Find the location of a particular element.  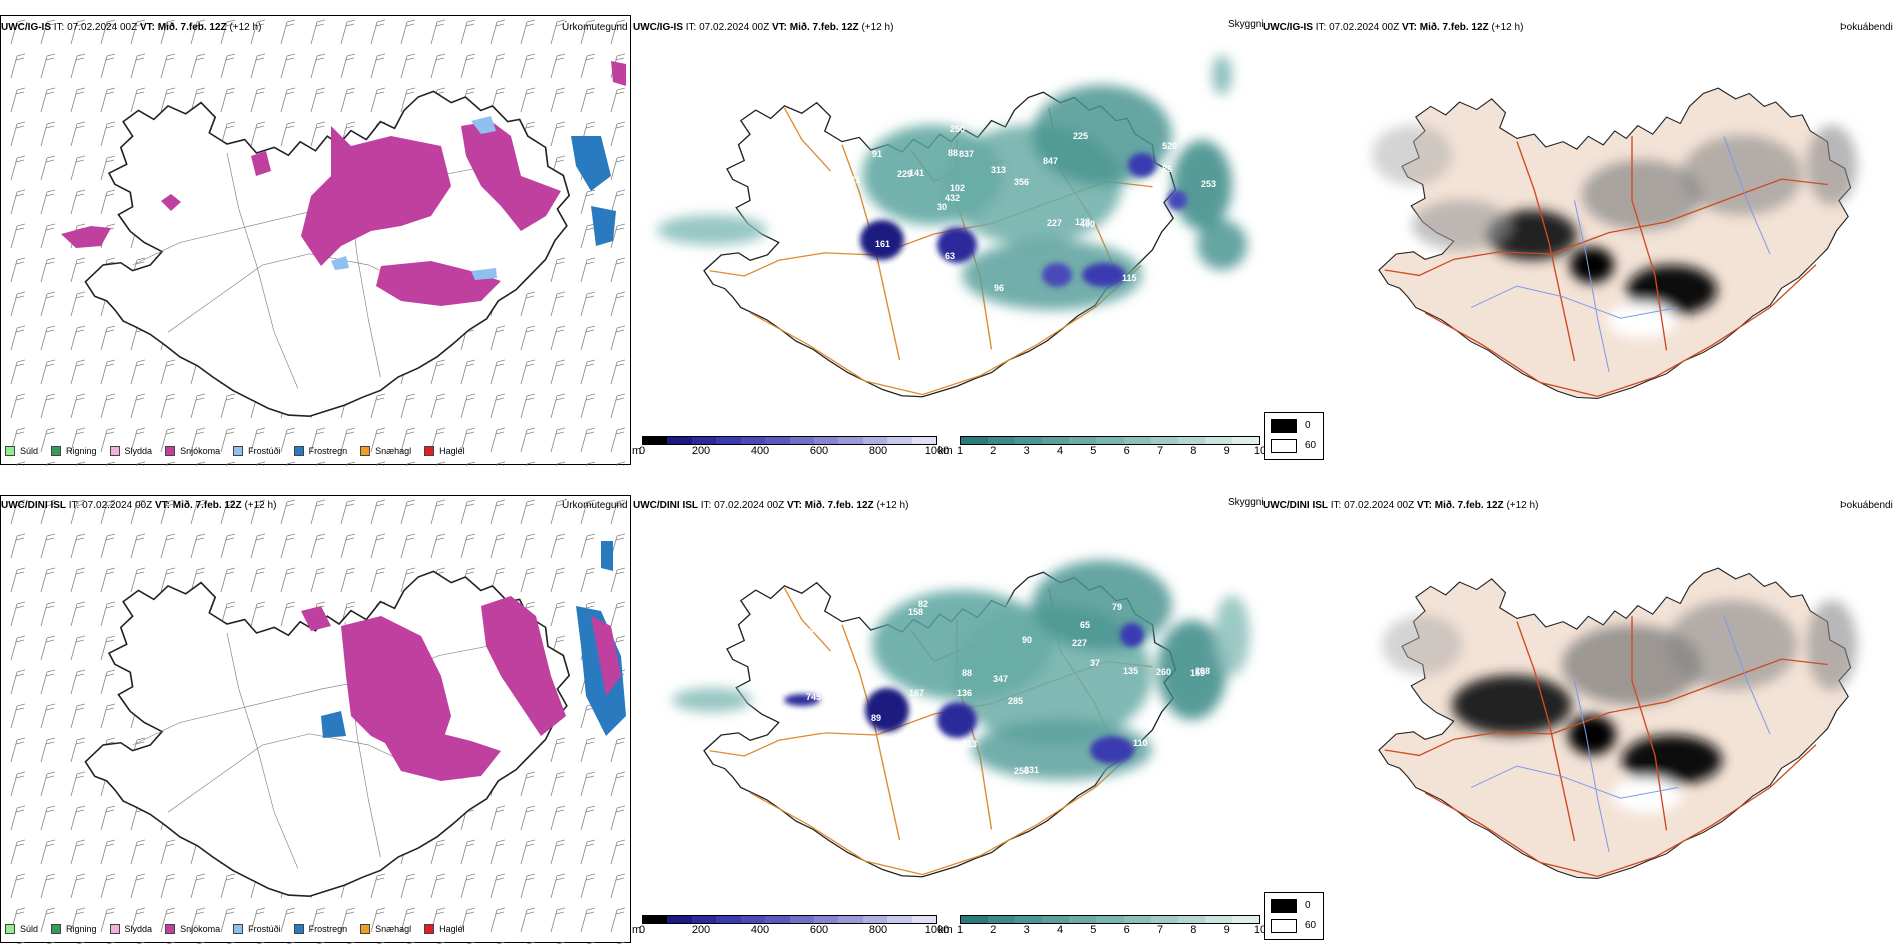

visibility-value-label: 432 is located at coordinates (952, 198).